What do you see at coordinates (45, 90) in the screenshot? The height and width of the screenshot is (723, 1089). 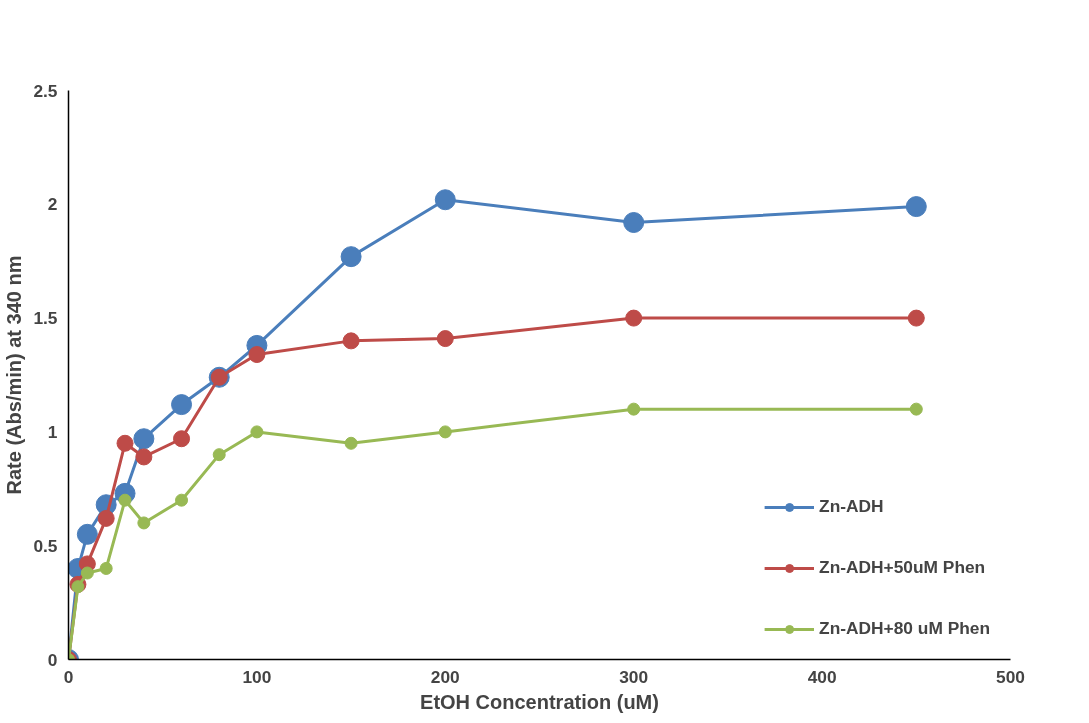 I see `y-tick-label: 2.5` at bounding box center [45, 90].